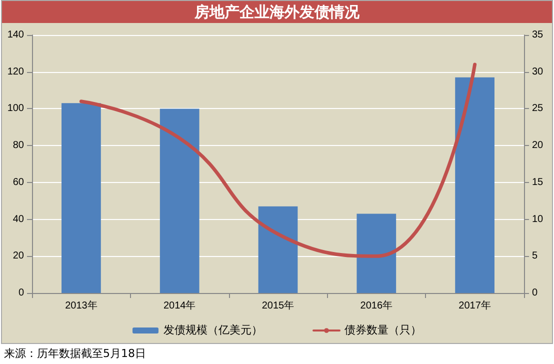 This screenshot has width=554, height=364. Describe the element at coordinates (538, 182) in the screenshot. I see `y2-tick-label: 15` at that location.